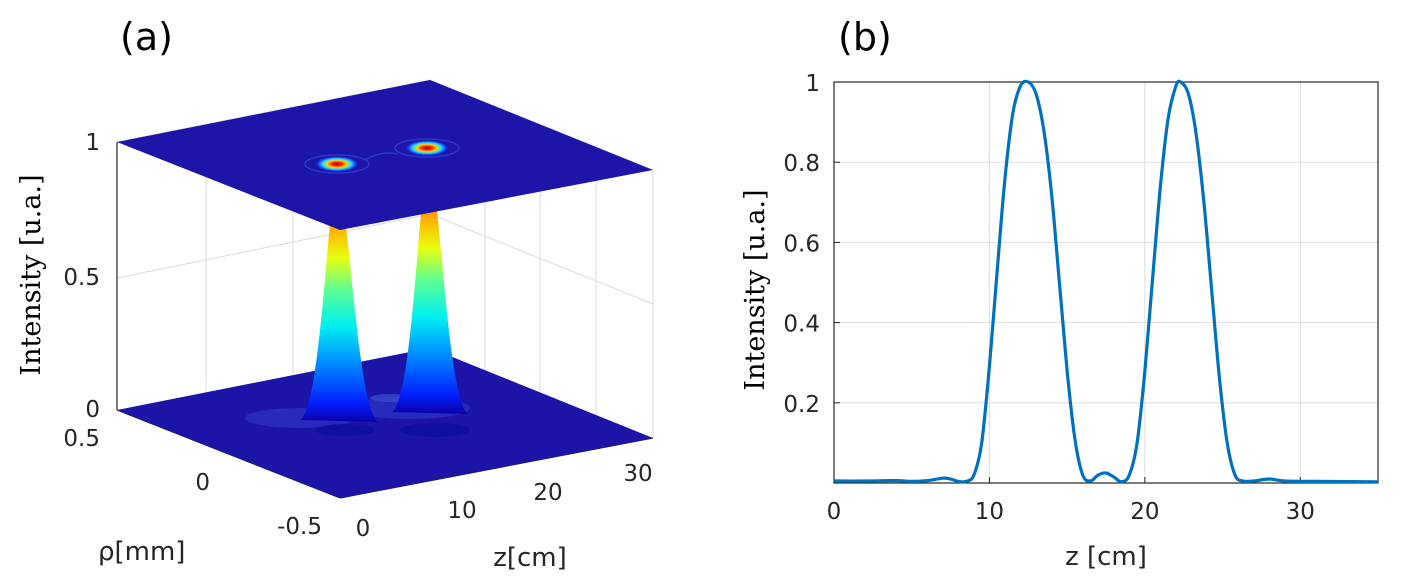  Describe the element at coordinates (31, 274) in the screenshot. I see `z-axis-label: Intensity [u.a.]` at that location.